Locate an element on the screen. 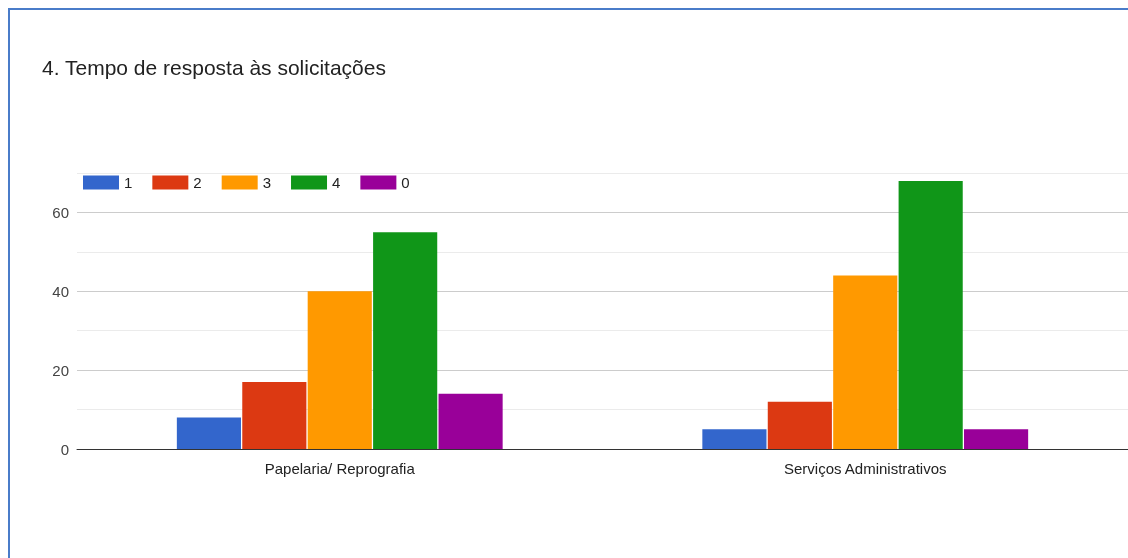  y-tick-label: 20 is located at coordinates (60, 370).